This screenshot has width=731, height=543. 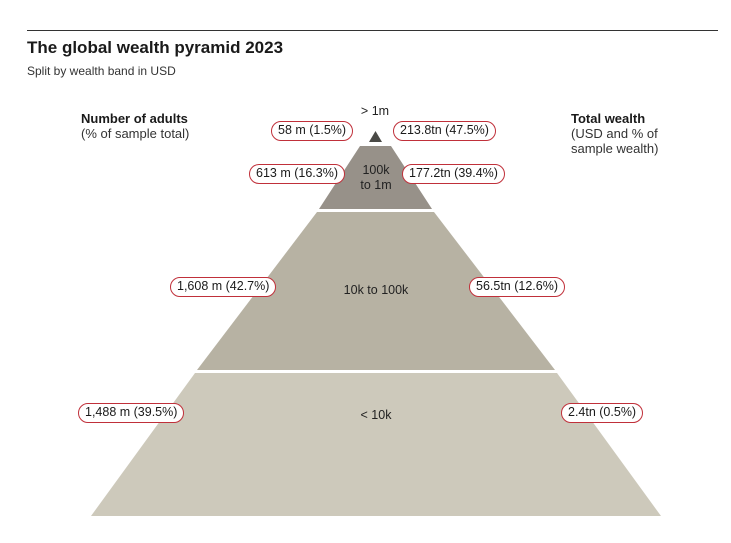 What do you see at coordinates (602, 413) in the screenshot?
I see `wealth-pill-under-10k: 2.4tn (0.5%)` at bounding box center [602, 413].